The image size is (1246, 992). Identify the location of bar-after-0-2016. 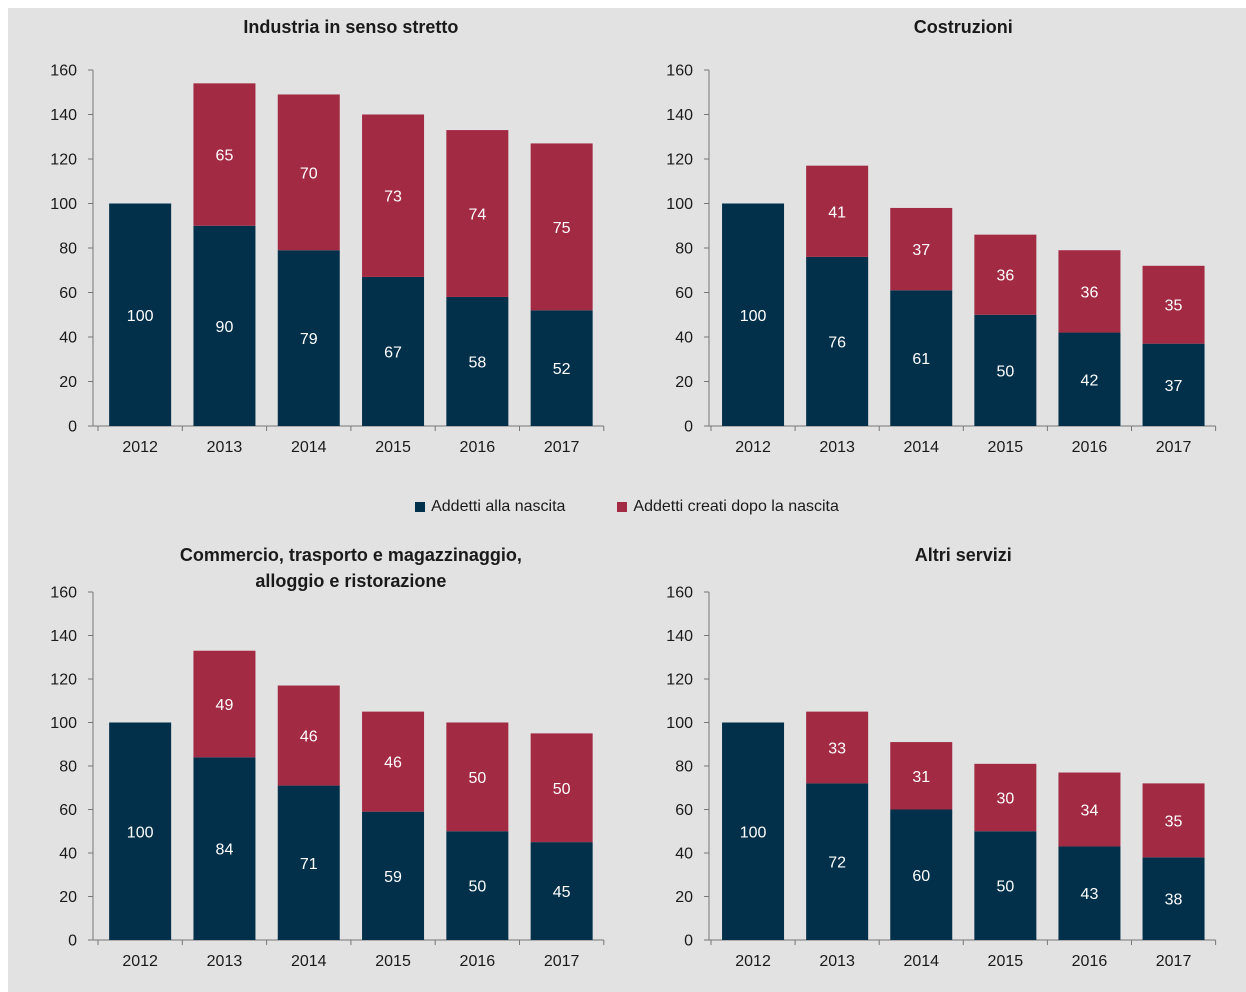
(477, 213).